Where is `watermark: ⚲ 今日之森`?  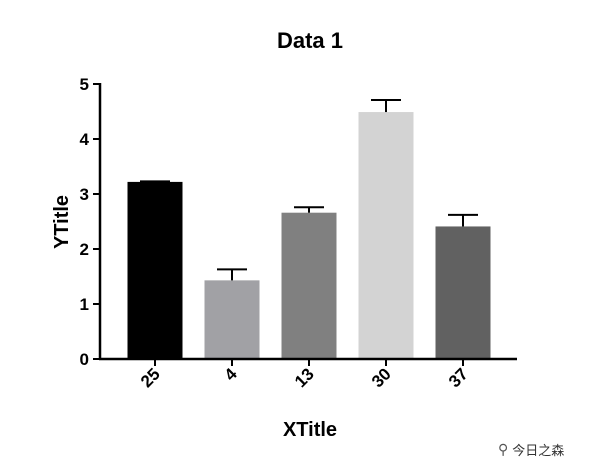
watermark: ⚲ 今日之森 is located at coordinates (531, 450).